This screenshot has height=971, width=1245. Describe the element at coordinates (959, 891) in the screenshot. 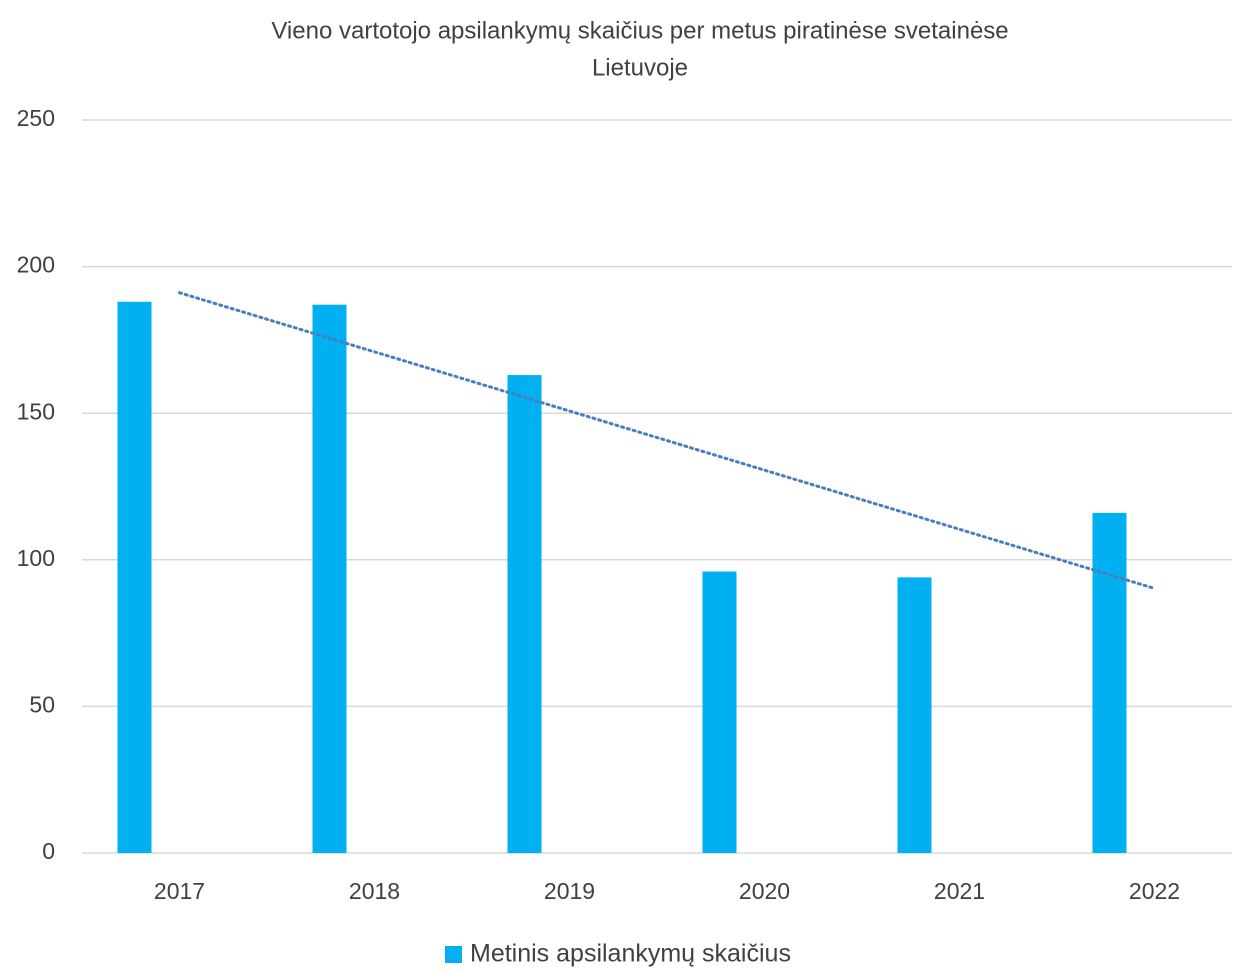

I see `x-tick-label: 2021` at that location.